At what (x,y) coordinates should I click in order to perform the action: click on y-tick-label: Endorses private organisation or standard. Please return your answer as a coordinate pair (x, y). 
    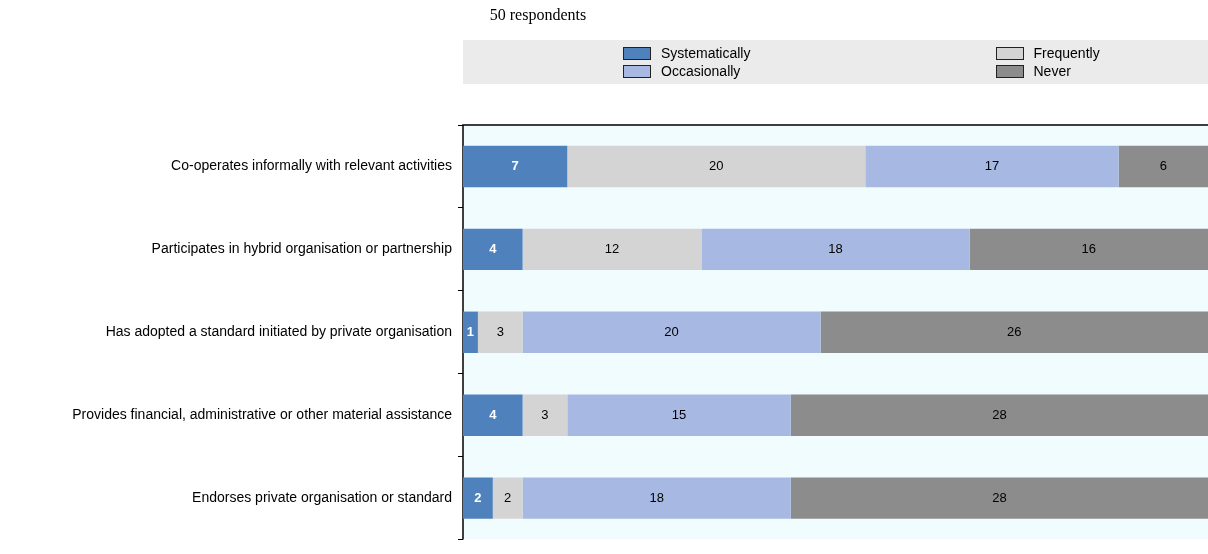
    Looking at the image, I should click on (322, 497).